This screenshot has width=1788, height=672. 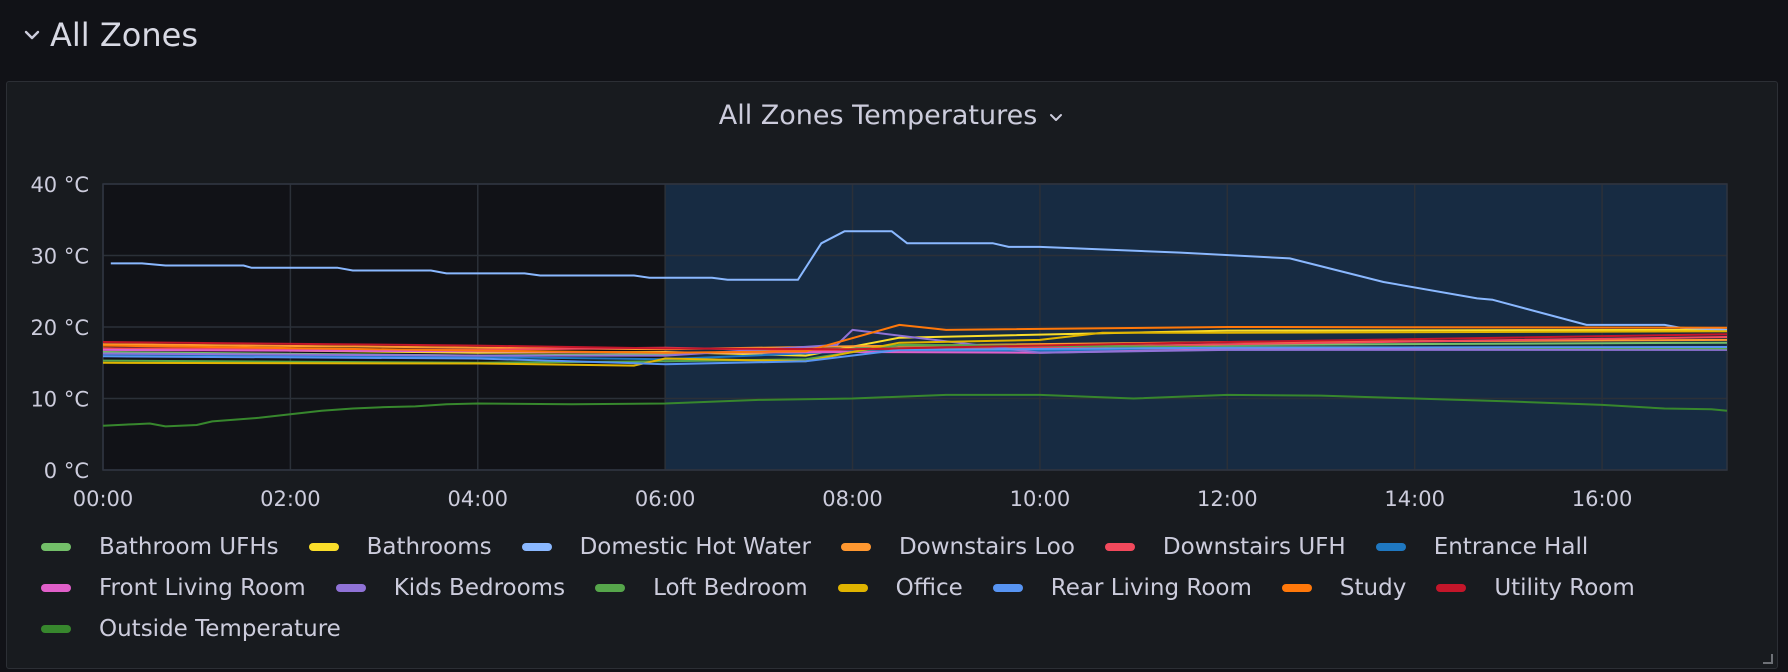 I want to click on legend-item: Outside Temperature, so click(x=191, y=629).